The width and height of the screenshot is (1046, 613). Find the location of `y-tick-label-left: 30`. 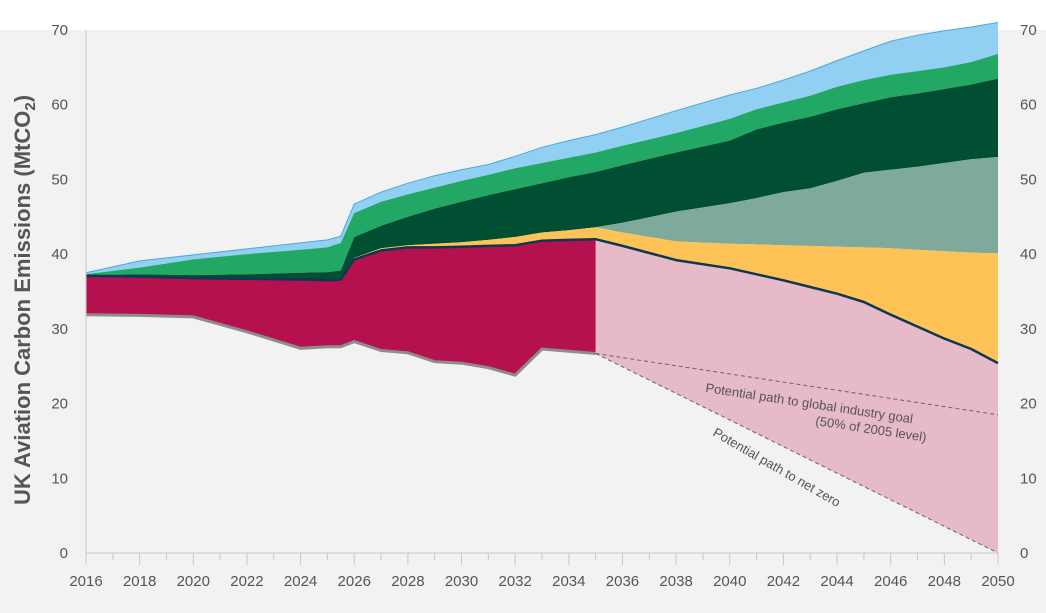

y-tick-label-left: 30 is located at coordinates (59, 329).